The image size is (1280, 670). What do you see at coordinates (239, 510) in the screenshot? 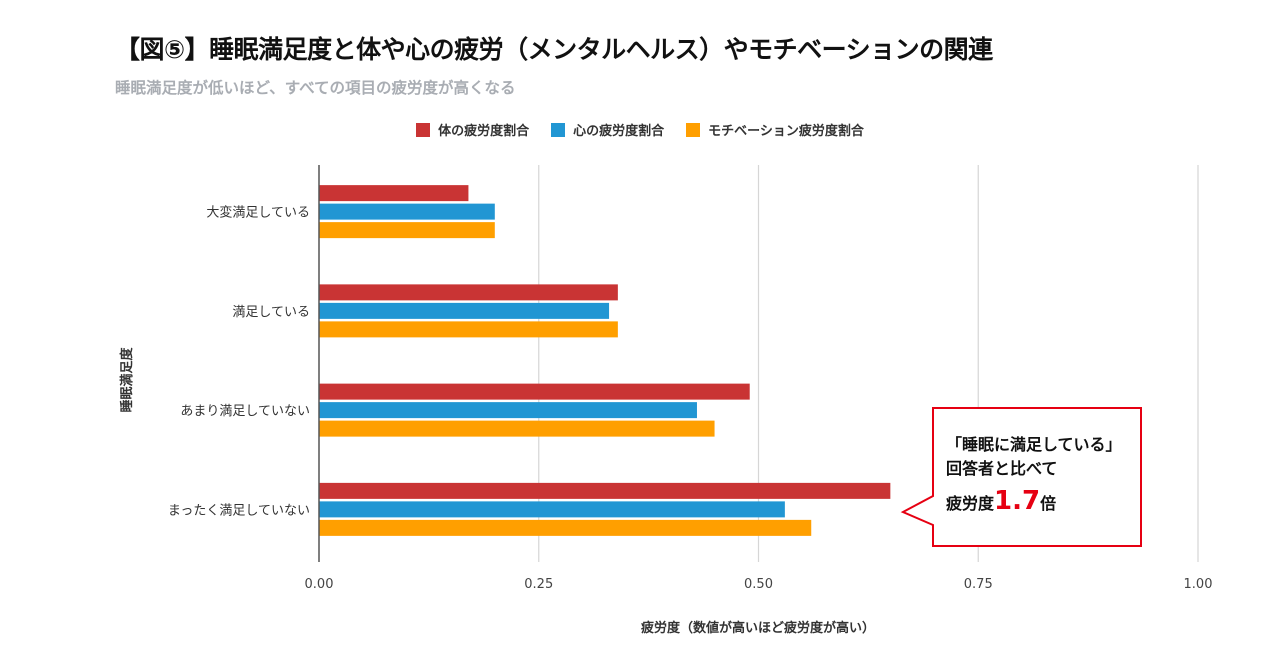
I see `y-category-label: まったく満足していない` at bounding box center [239, 510].